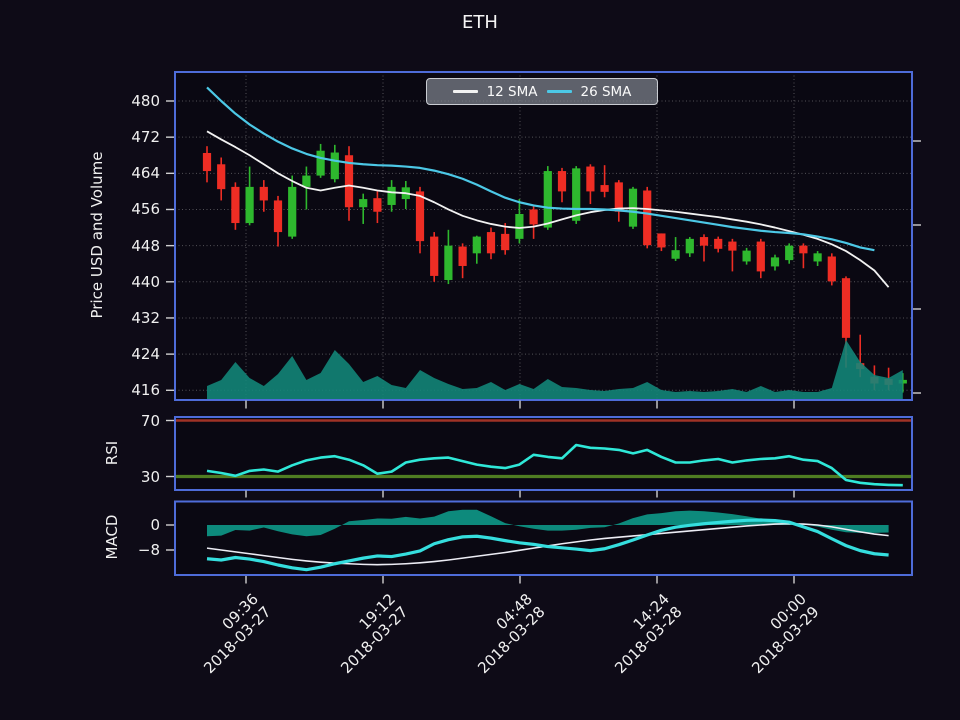 The width and height of the screenshot is (960, 720). I want to click on price-tick-label: 424, so click(145, 354).